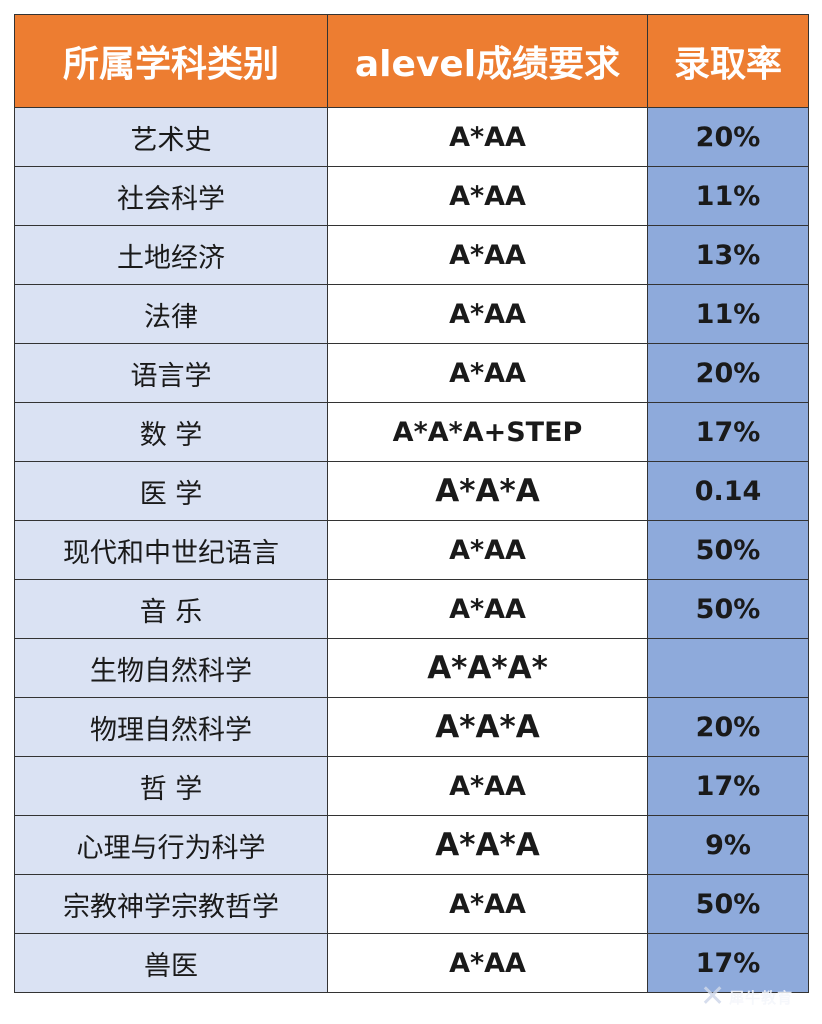 The image size is (822, 1024). I want to click on watermark-text: 犀牛教育, so click(761, 997).